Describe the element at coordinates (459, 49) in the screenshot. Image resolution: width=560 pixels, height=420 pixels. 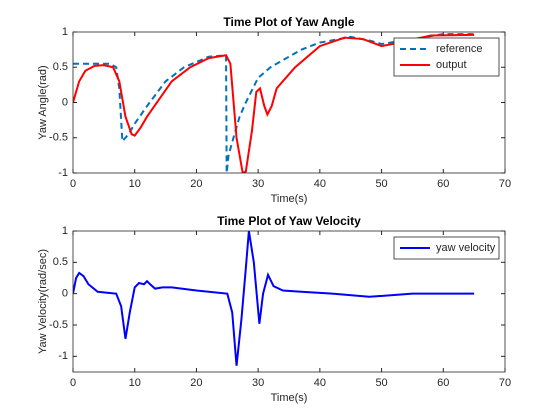
I see `legend-label: reference` at that location.